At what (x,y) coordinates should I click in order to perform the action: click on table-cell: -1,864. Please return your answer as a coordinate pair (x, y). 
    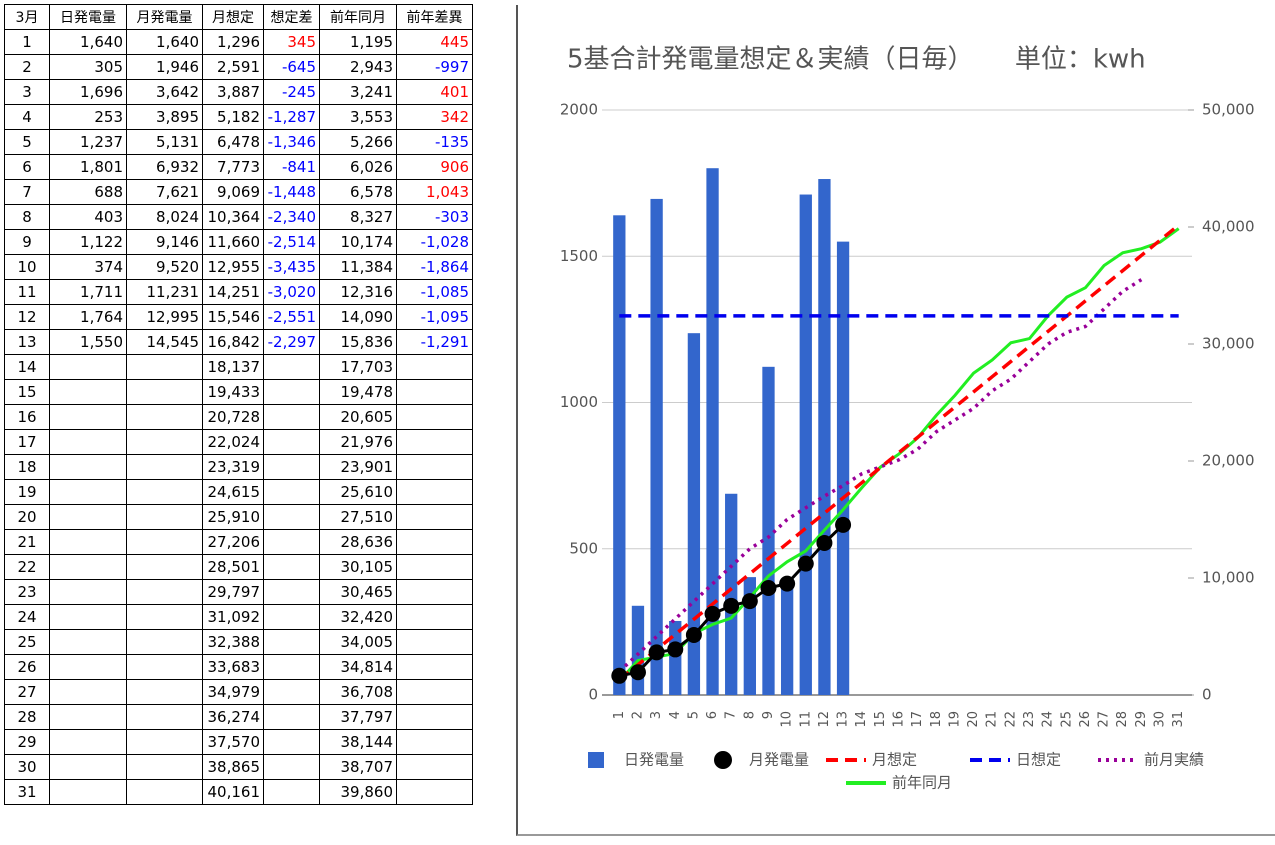
    Looking at the image, I should click on (434, 267).